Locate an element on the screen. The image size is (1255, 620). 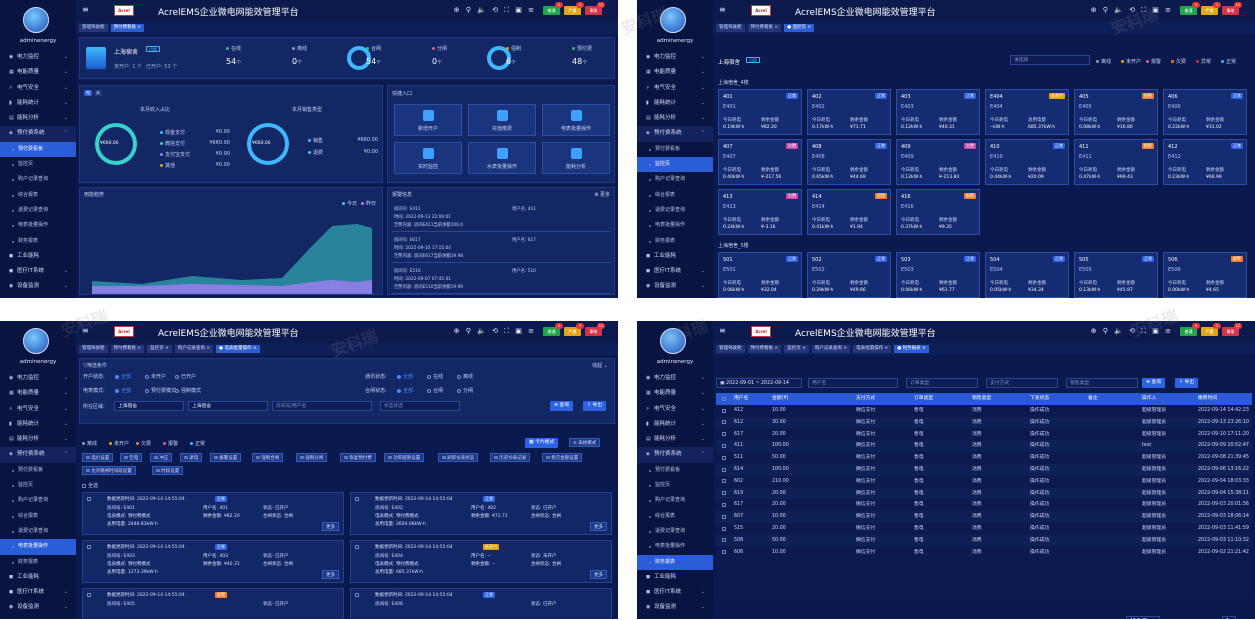
quick-entry-button: 电表批量操作 is located at coordinates (576, 120).